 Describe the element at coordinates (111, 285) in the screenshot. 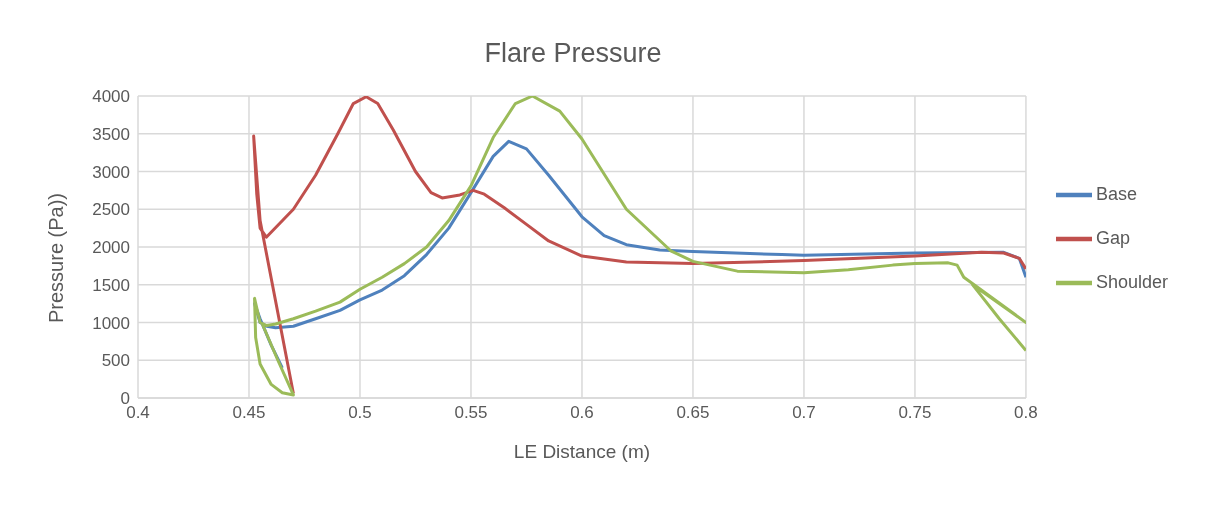

I see `y-tick-label: 1500` at that location.